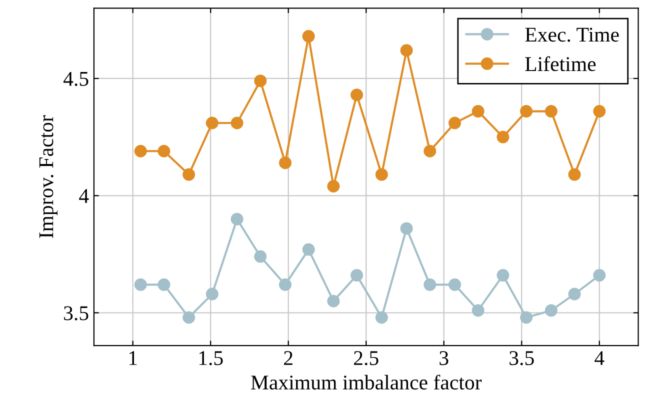 The image size is (648, 409). I want to click on x-tick-label: 1, so click(133, 358).